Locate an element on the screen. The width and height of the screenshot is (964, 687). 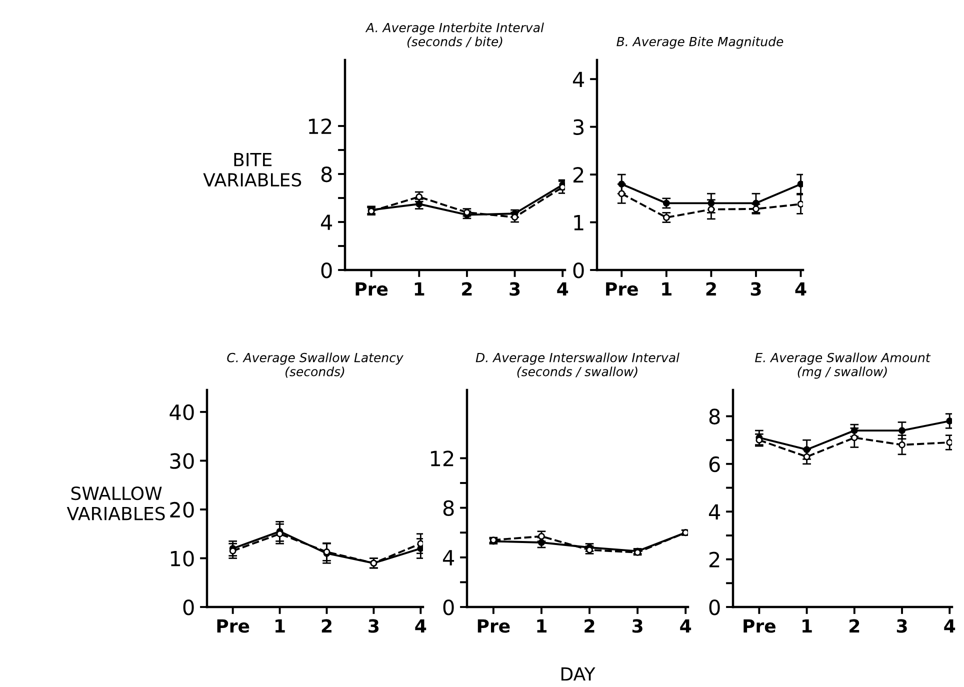
y-tick-label: 6 is located at coordinates (714, 464).